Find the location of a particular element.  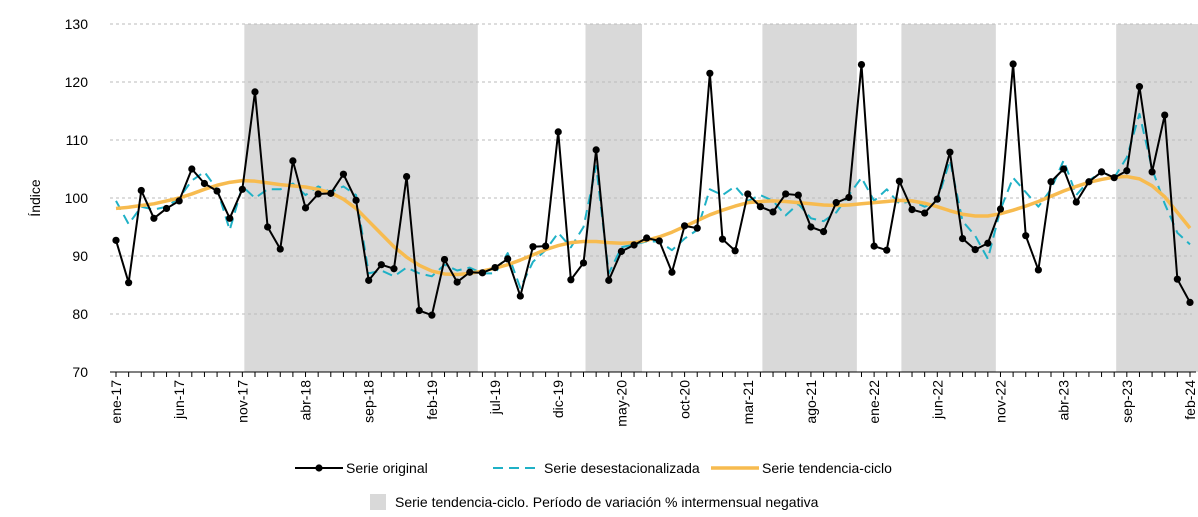

x-tick-label: jul-19 is located at coordinates (495, 397).